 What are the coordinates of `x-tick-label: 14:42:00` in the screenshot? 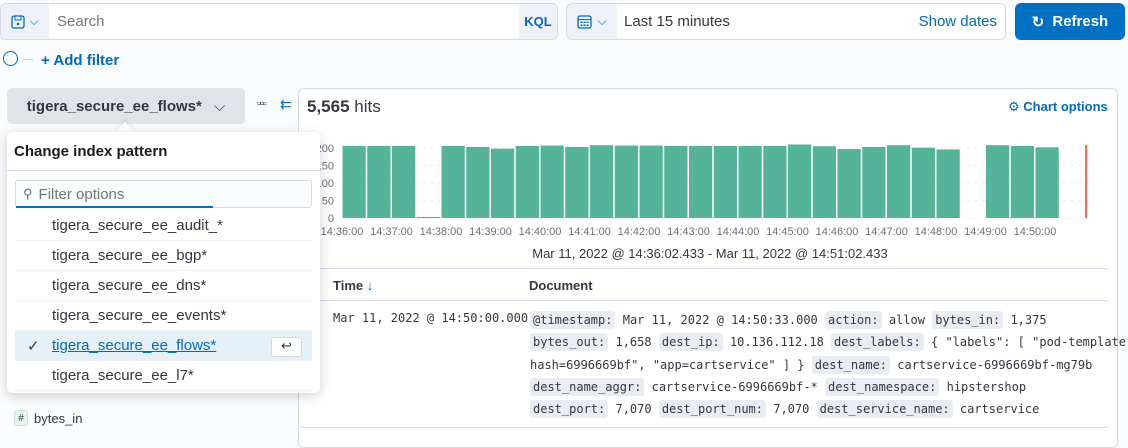 It's located at (639, 232).